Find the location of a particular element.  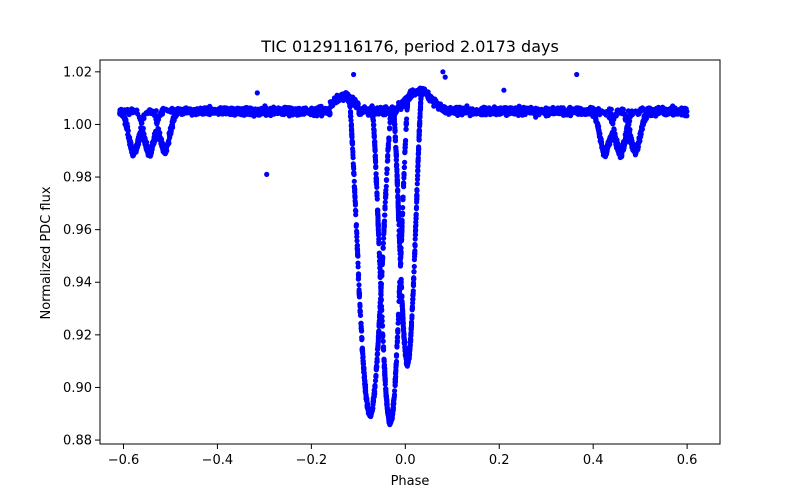

y-tick-label: 0.88 is located at coordinates (77, 441).